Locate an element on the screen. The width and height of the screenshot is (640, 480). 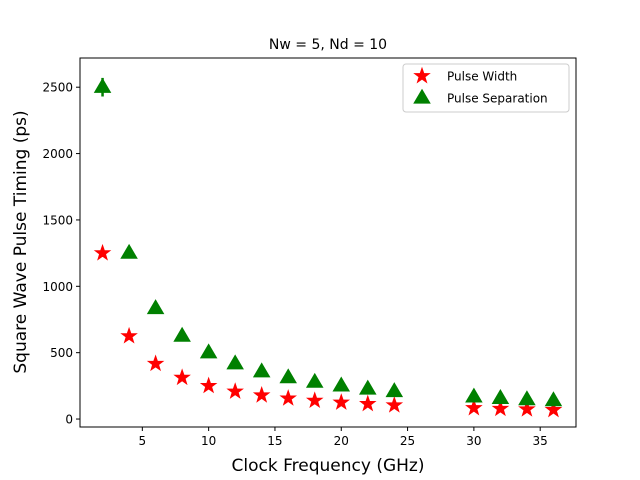
x-tick-label: 15 is located at coordinates (274, 441).